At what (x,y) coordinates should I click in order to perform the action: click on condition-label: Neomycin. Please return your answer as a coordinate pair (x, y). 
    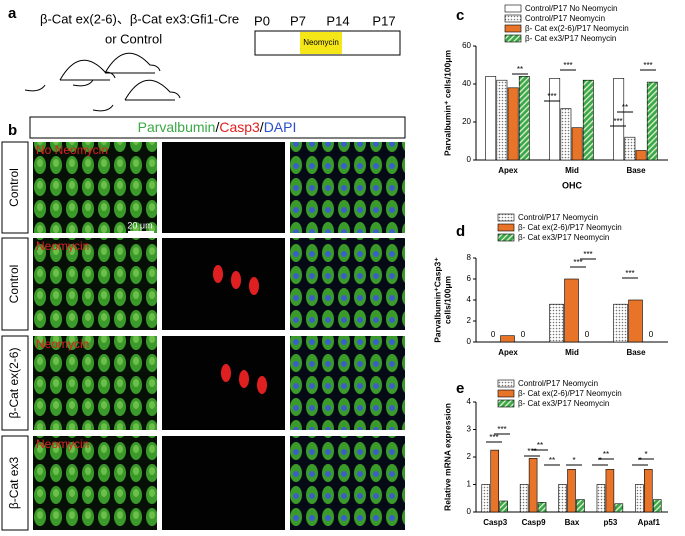
    Looking at the image, I should click on (62, 246).